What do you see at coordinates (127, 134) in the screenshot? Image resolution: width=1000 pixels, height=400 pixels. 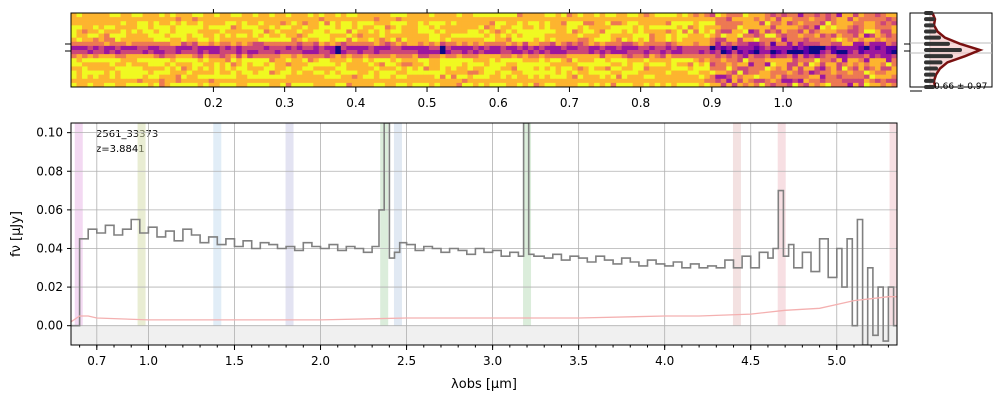 I see `legend-object-id: 2561_33373` at bounding box center [127, 134].